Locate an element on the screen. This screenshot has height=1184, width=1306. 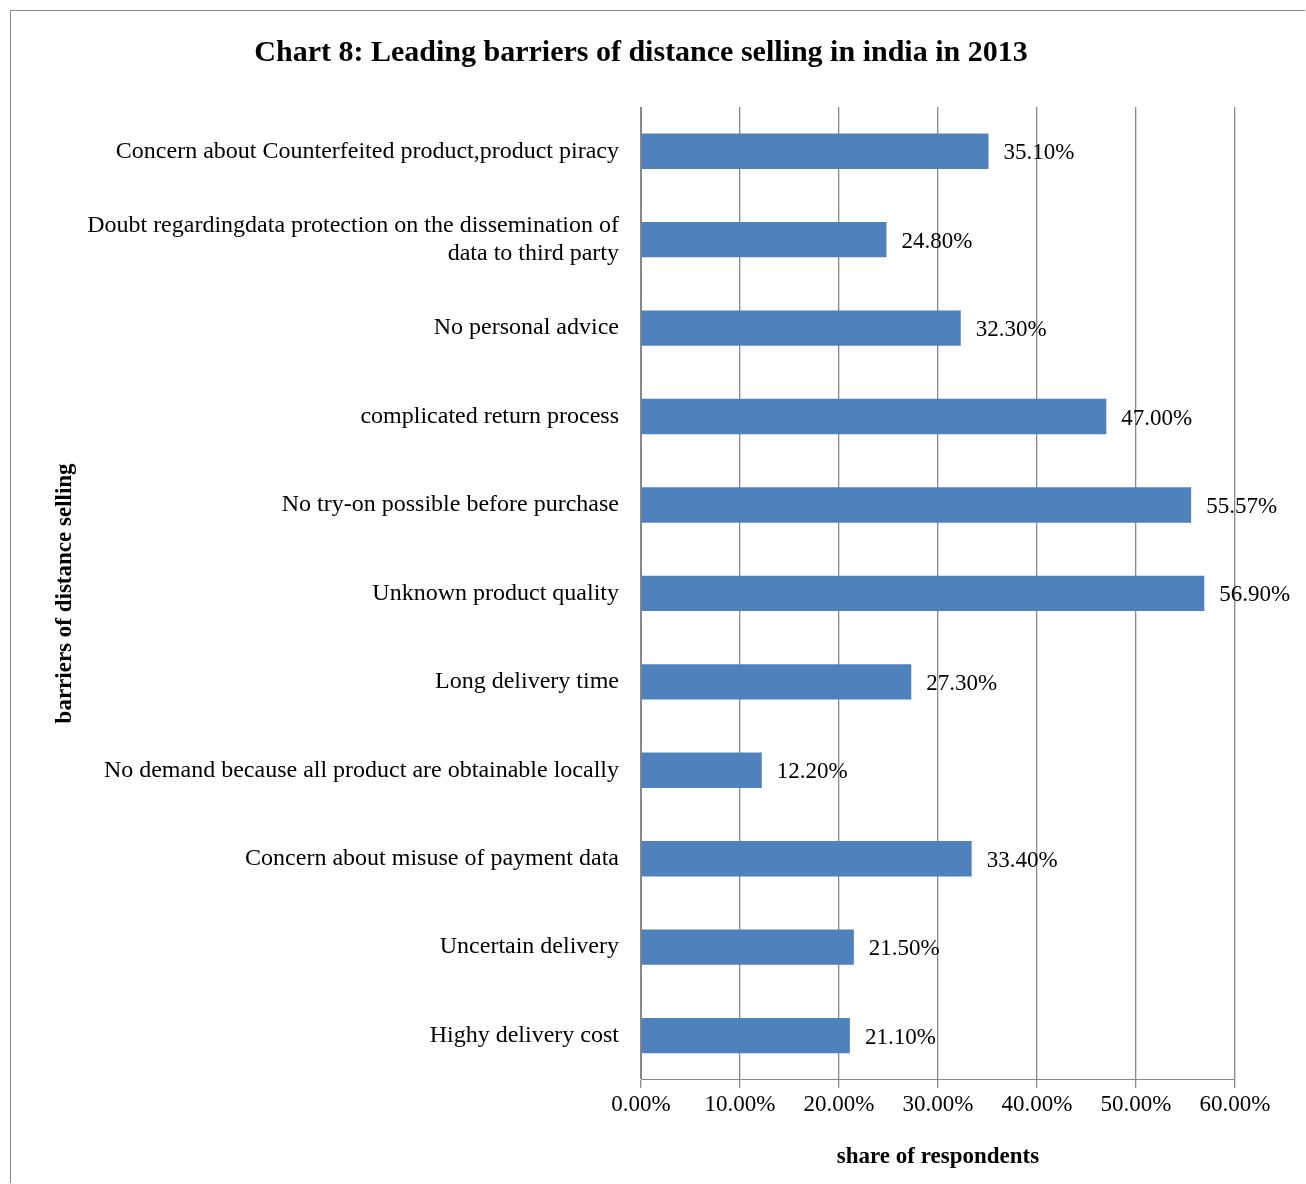
y-tick-label: Unknown product quality is located at coordinates (495, 591).